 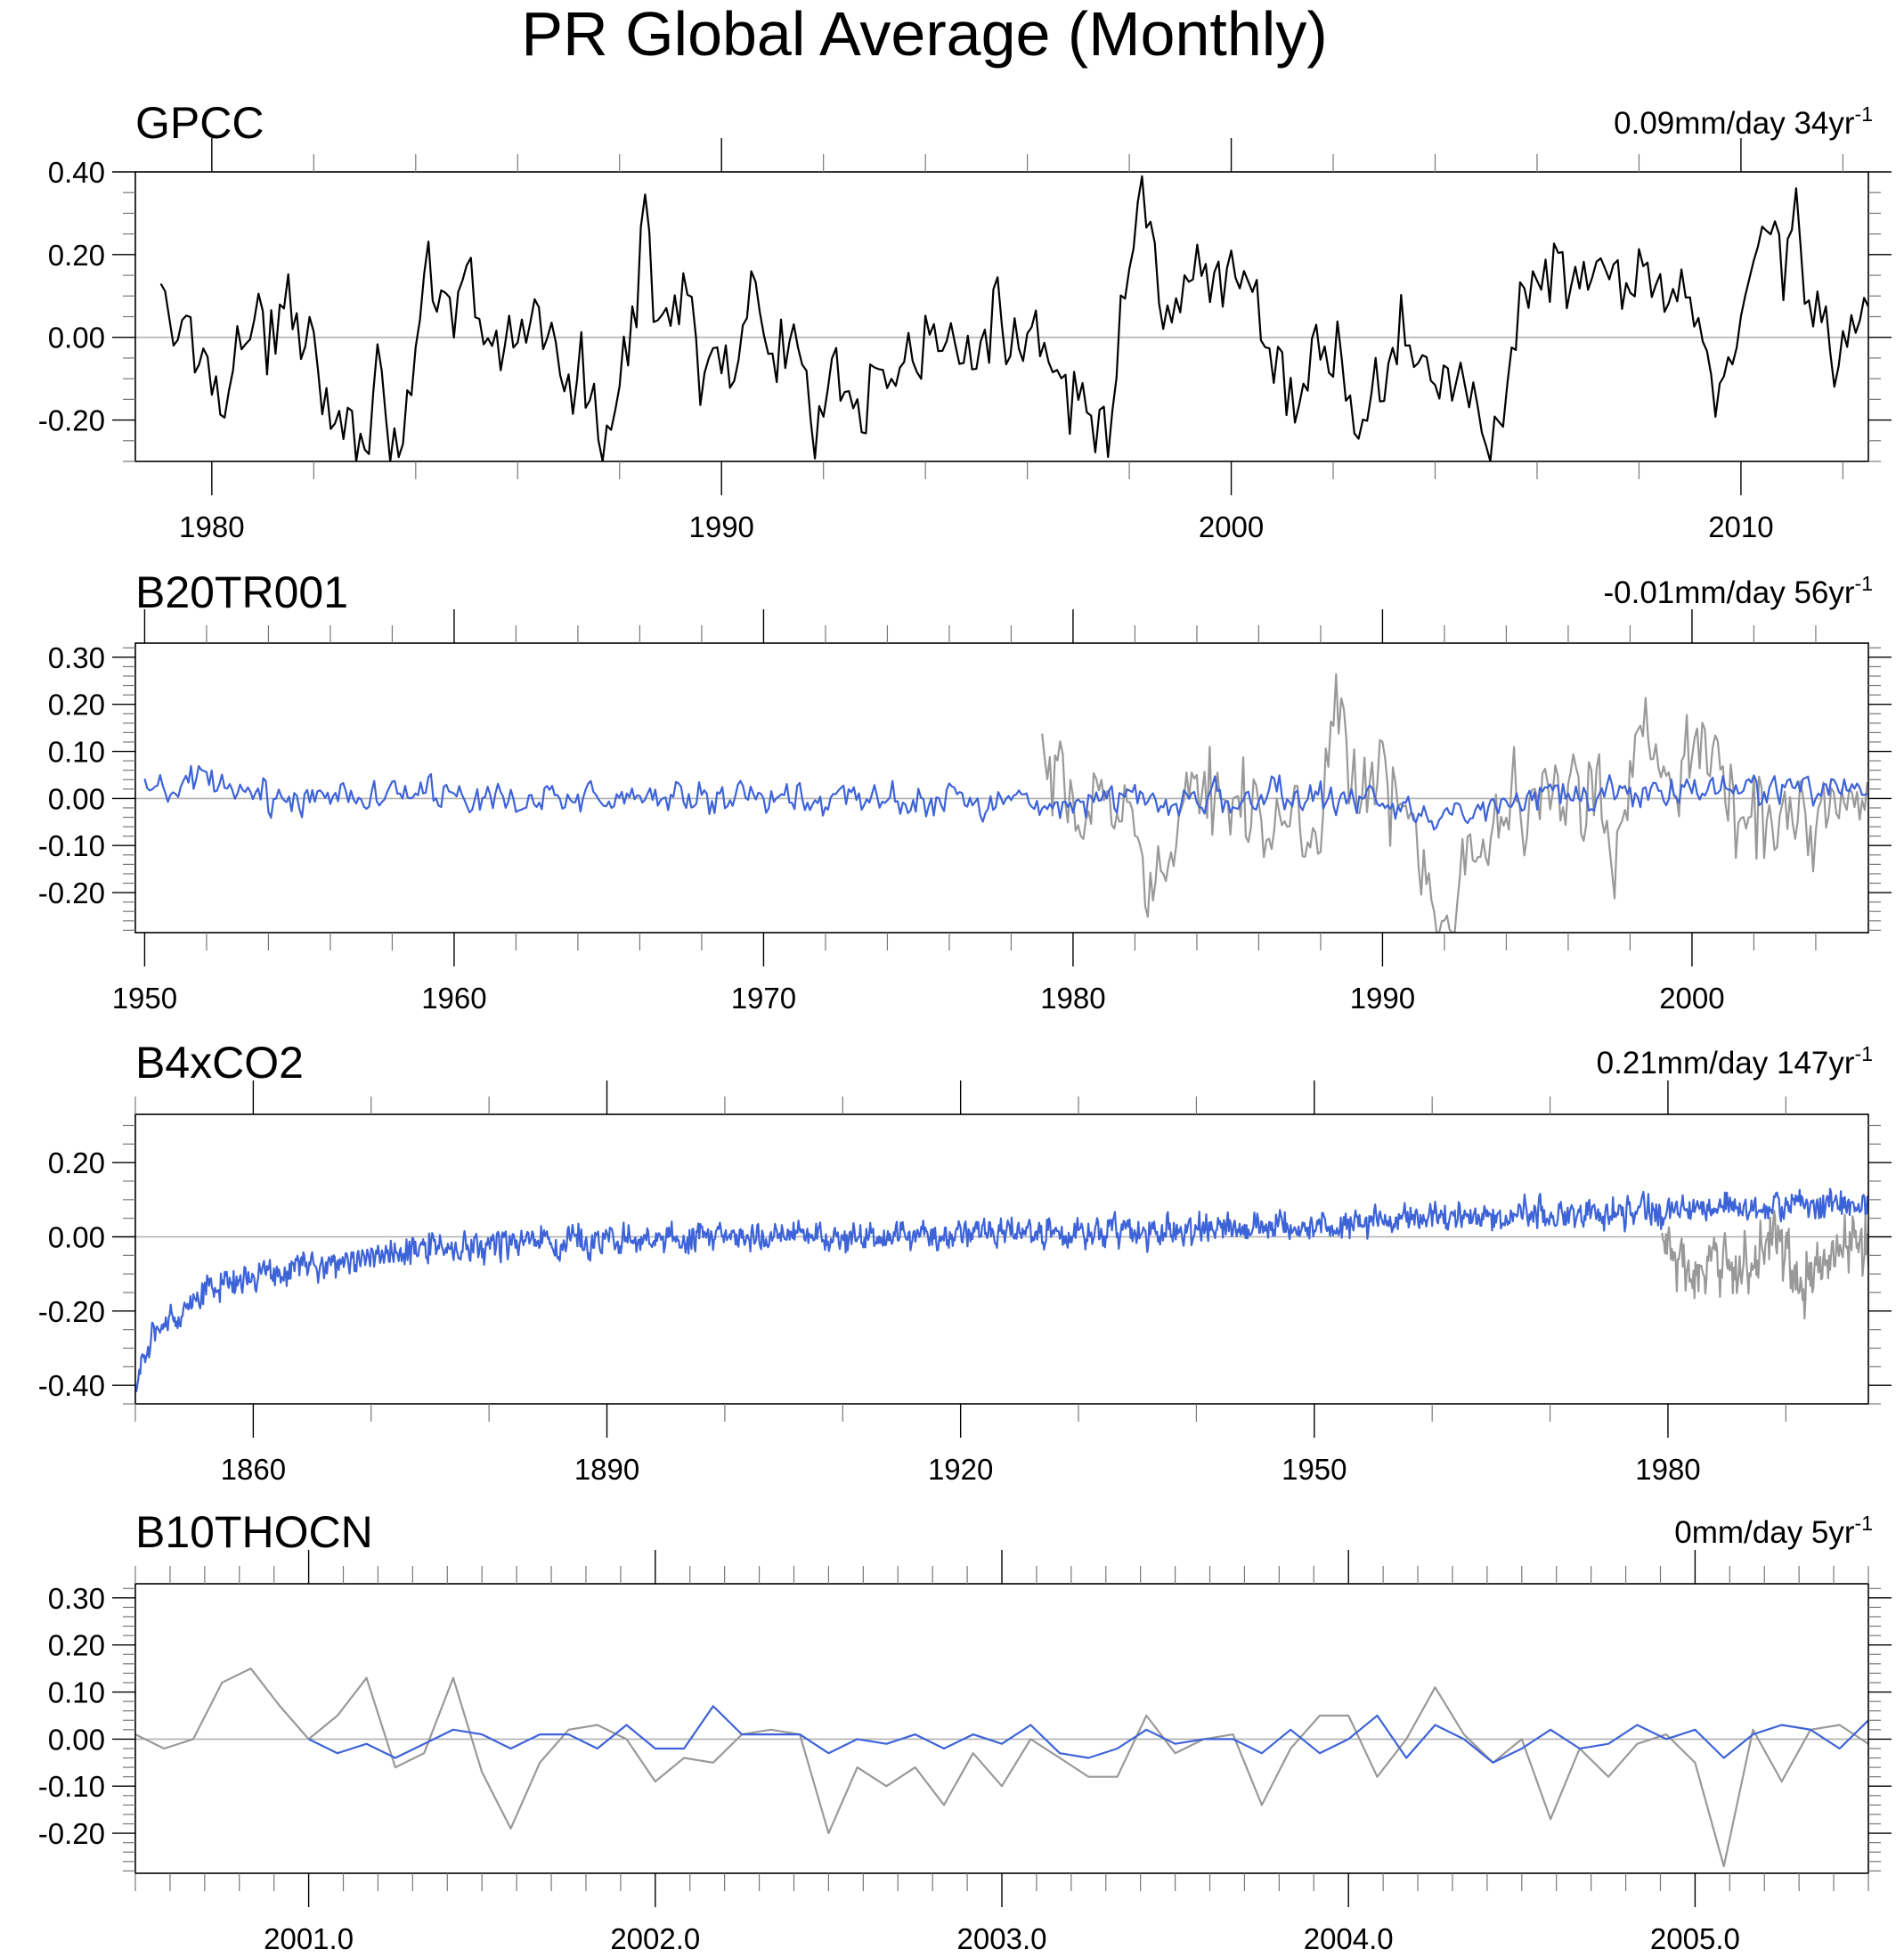 What do you see at coordinates (254, 1532) in the screenshot?
I see `panel-title: B10THOCN` at bounding box center [254, 1532].